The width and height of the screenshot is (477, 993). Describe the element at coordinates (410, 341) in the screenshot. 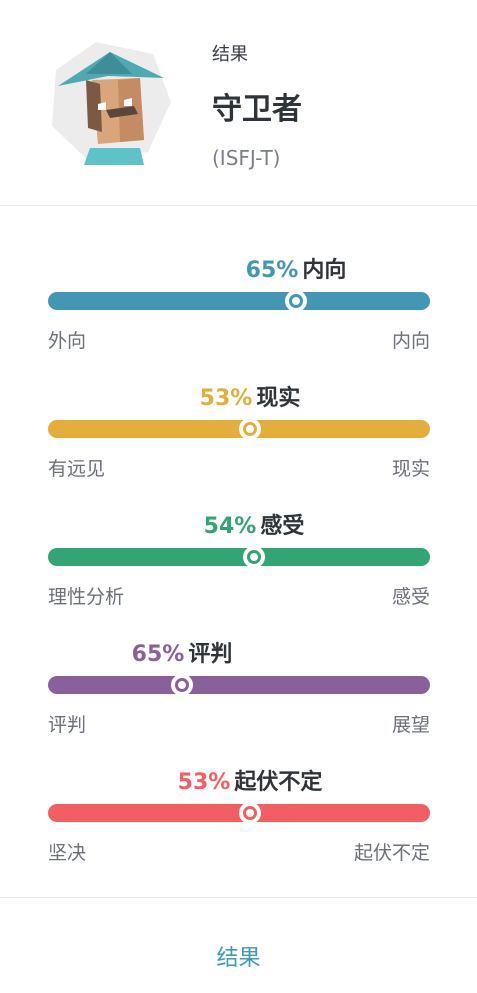

I see `trait-right-label: 内向` at that location.